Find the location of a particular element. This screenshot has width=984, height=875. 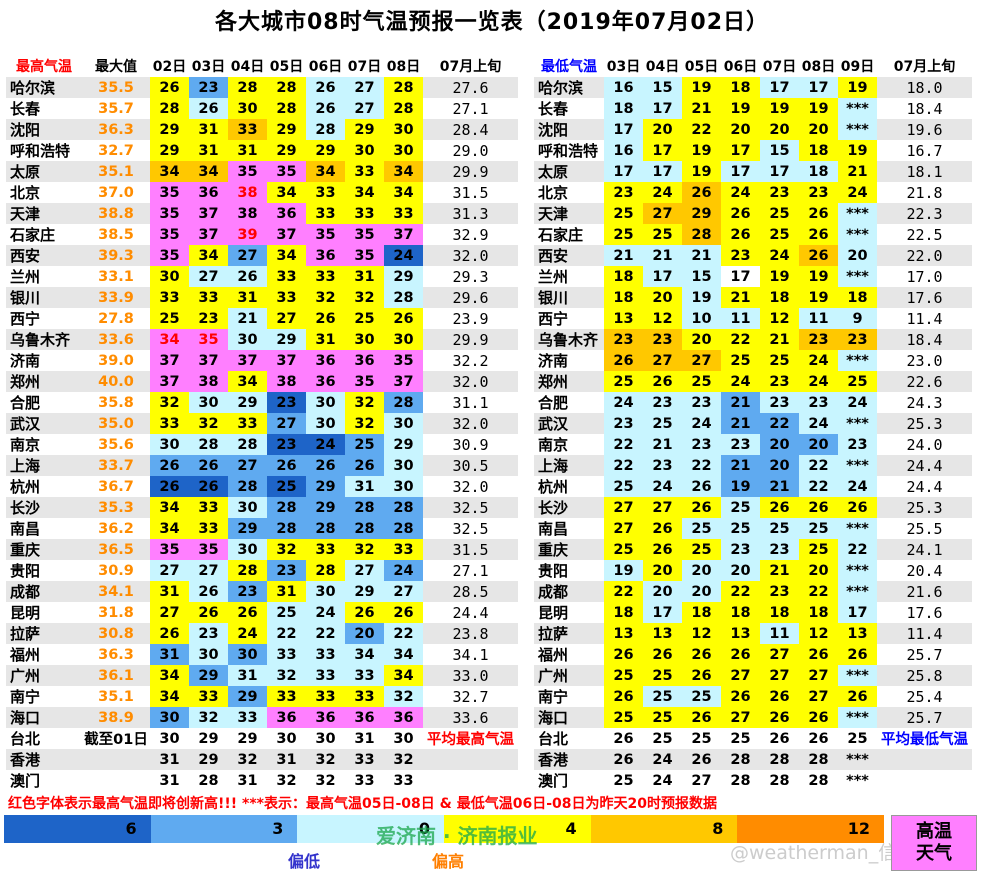

city-name: 哈尔滨 is located at coordinates (569, 87).